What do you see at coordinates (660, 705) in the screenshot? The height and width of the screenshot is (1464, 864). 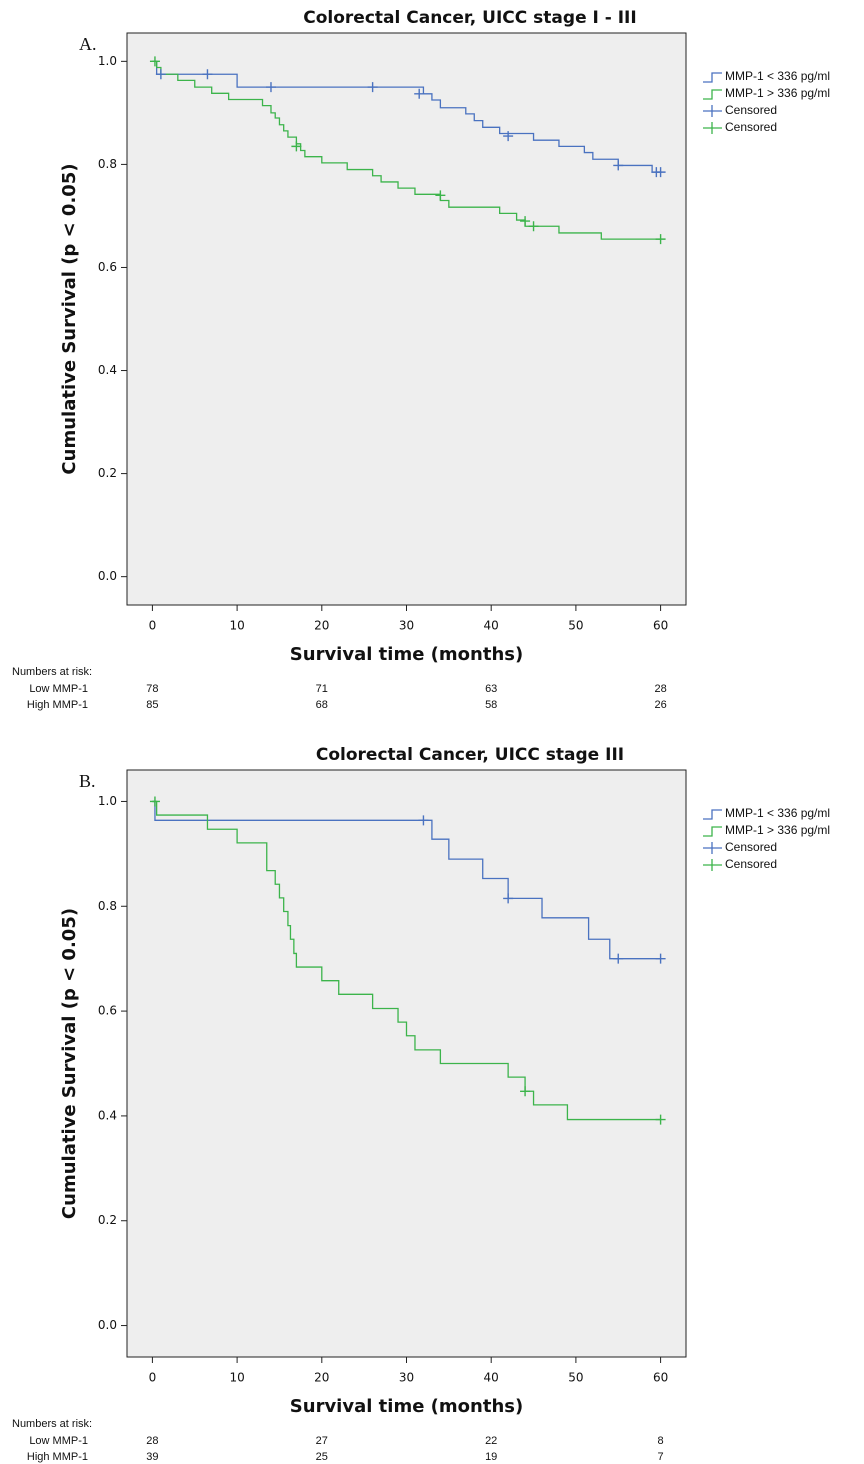 I see `risk-value: 26` at bounding box center [660, 705].